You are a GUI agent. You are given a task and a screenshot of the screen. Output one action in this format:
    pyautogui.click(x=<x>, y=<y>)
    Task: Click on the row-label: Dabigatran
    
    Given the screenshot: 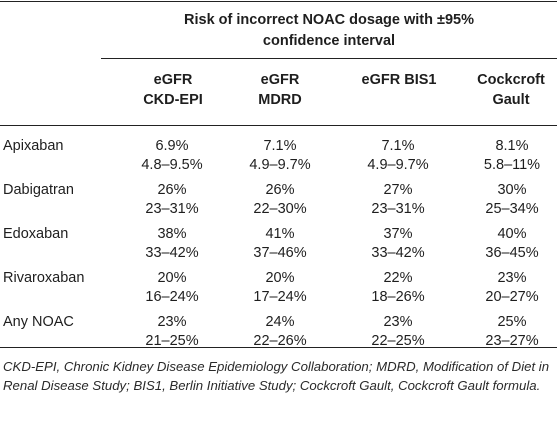 What is the action you would take?
    pyautogui.click(x=38, y=190)
    